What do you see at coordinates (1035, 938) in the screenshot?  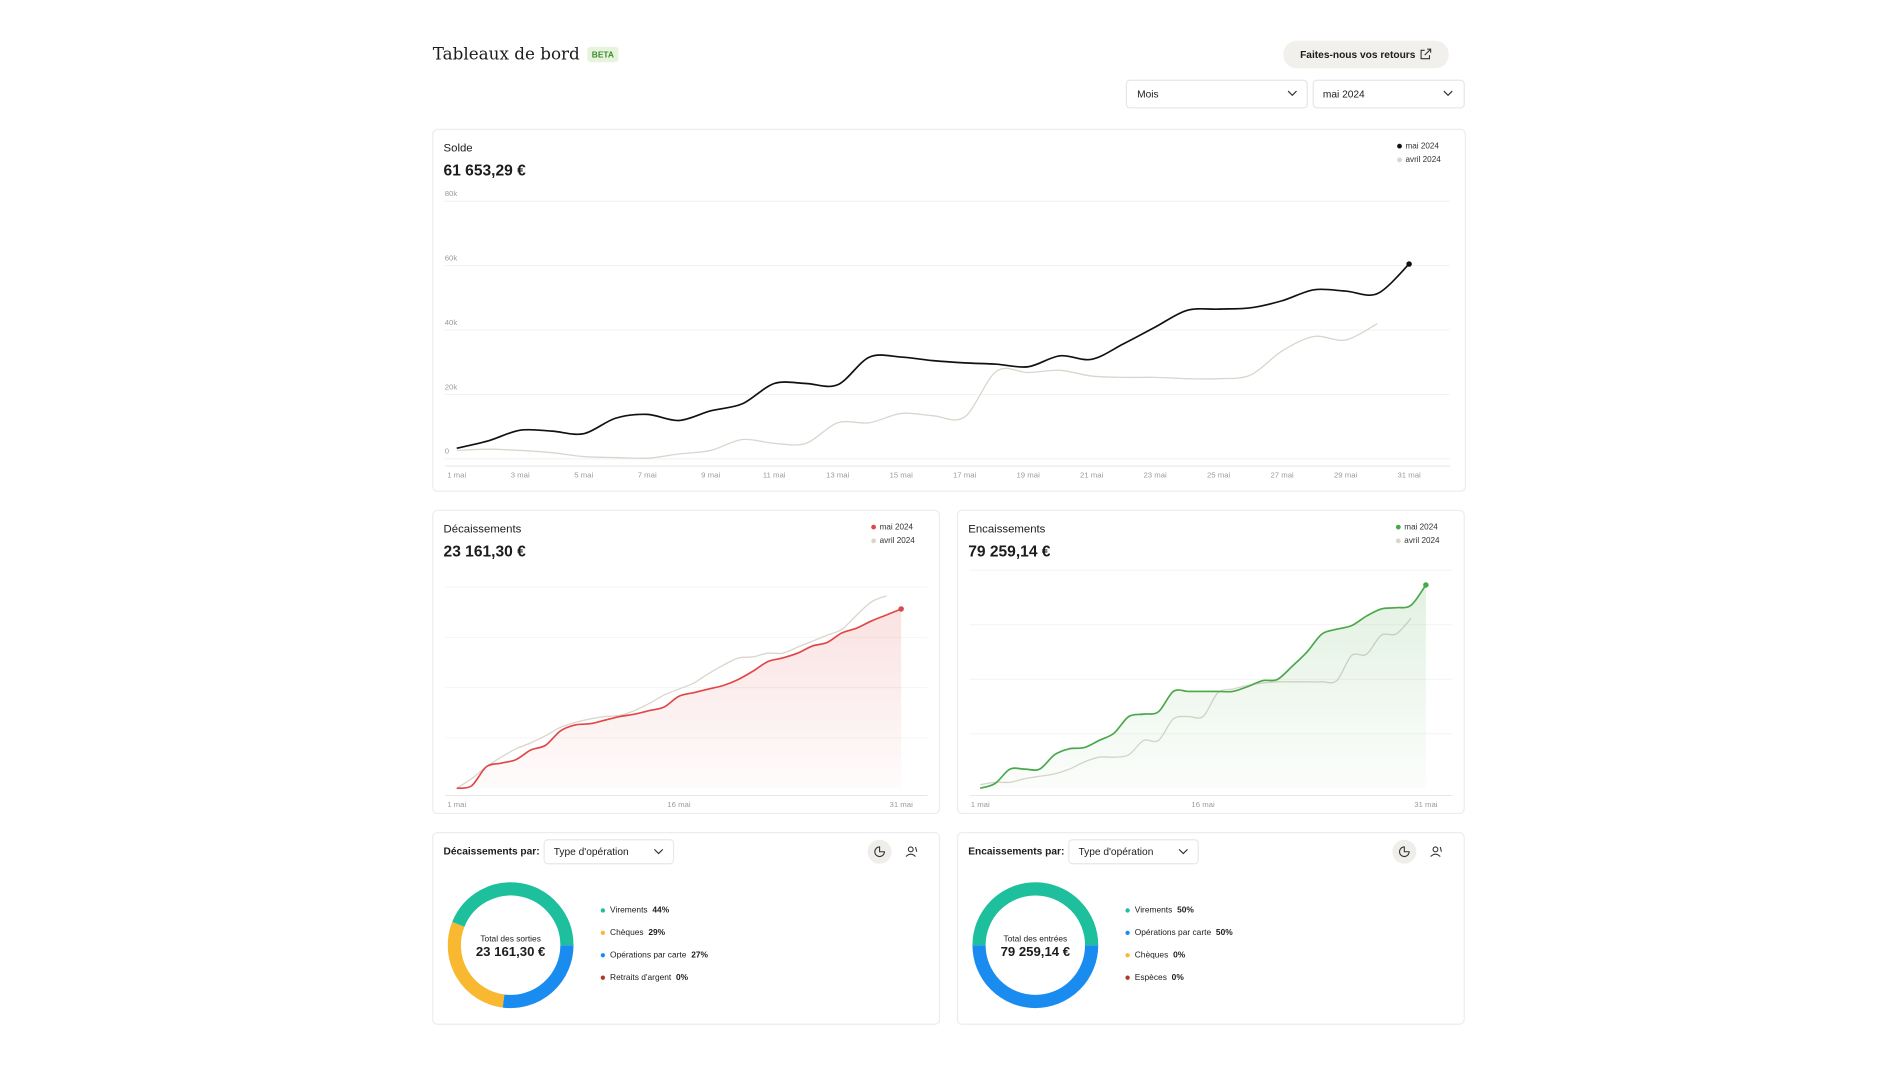 I see `donut-center-label: Total des entrées` at bounding box center [1035, 938].